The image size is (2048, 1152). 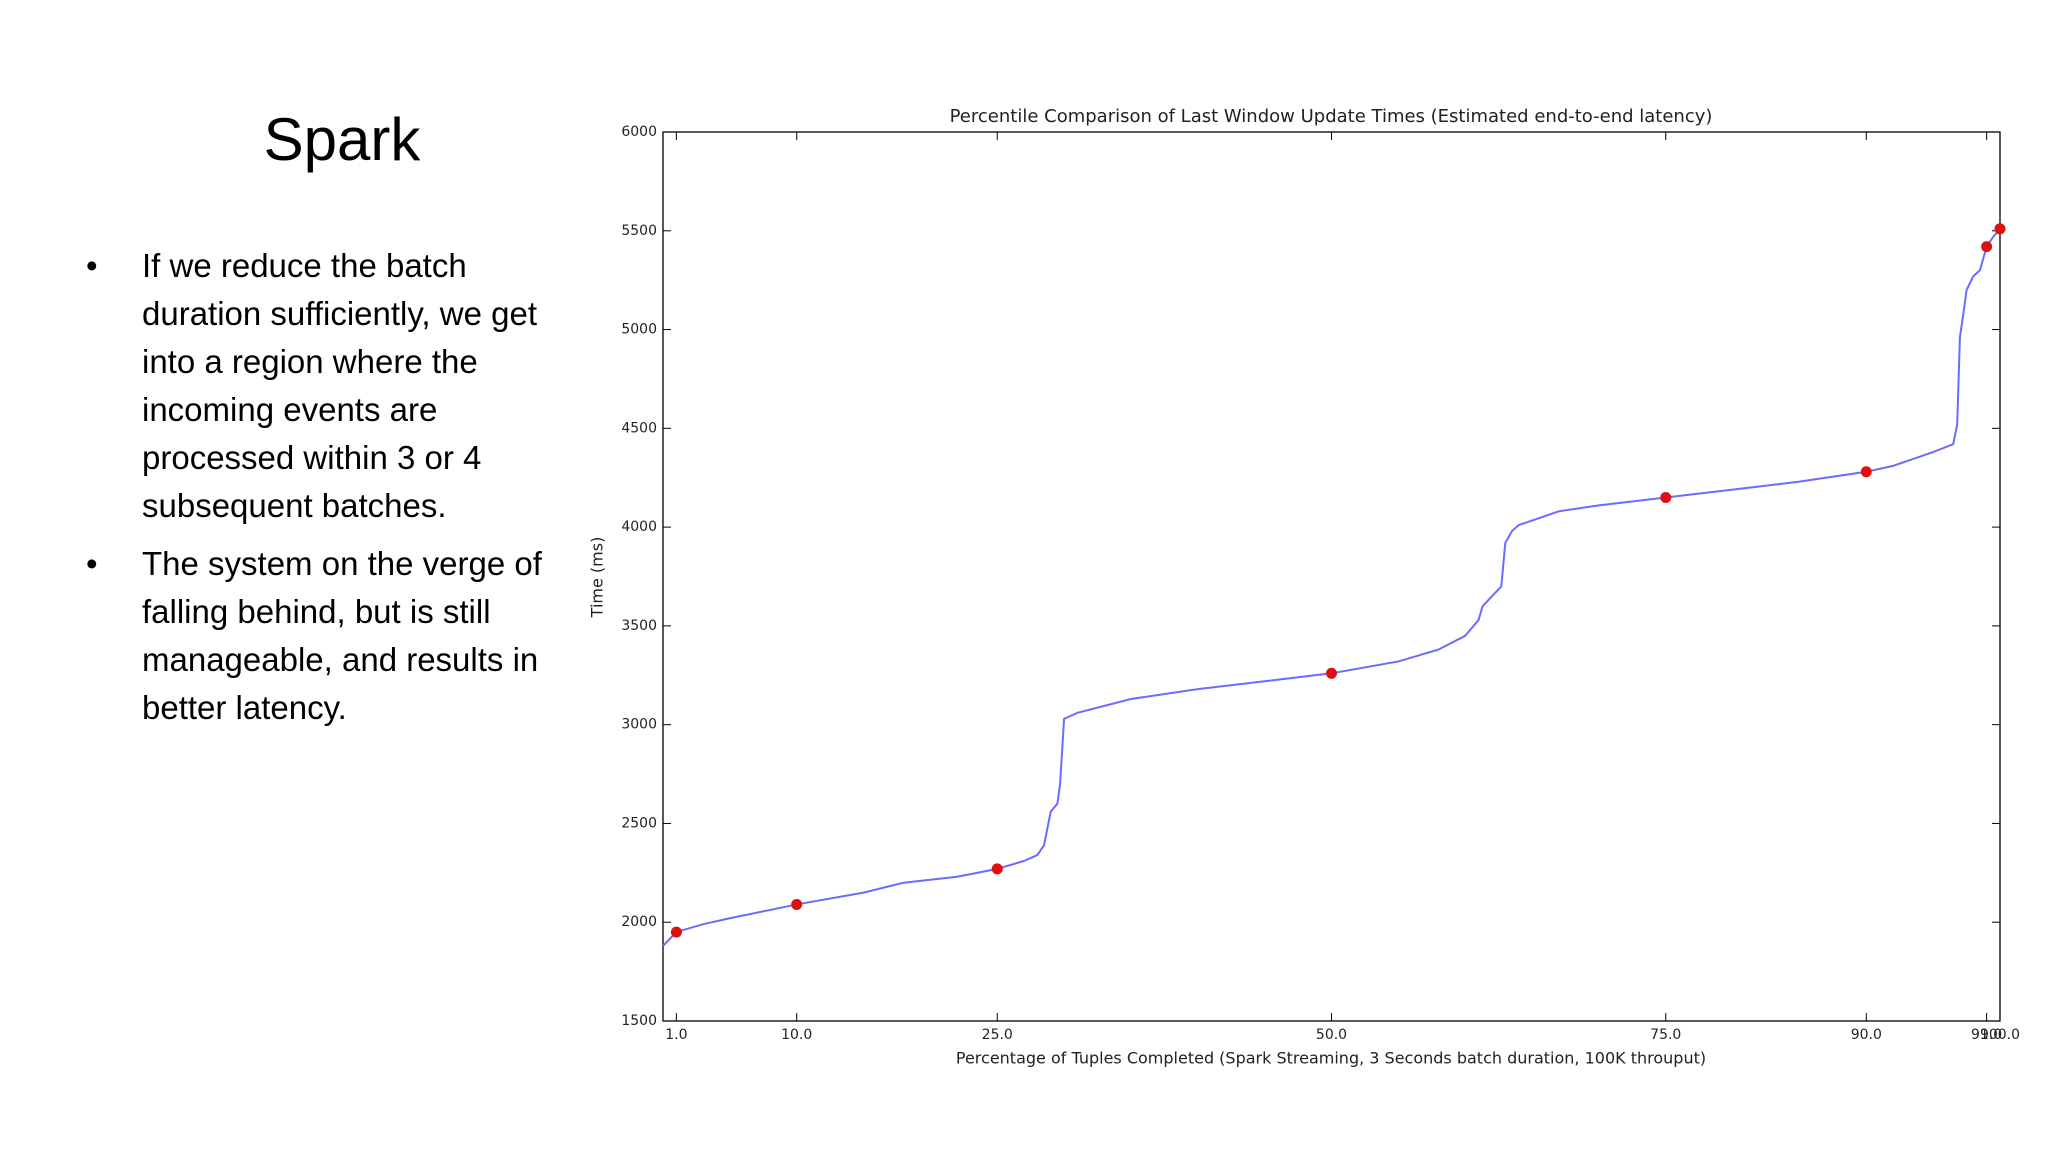 I want to click on x-tick-label: 50.0, so click(x=1331, y=1035).